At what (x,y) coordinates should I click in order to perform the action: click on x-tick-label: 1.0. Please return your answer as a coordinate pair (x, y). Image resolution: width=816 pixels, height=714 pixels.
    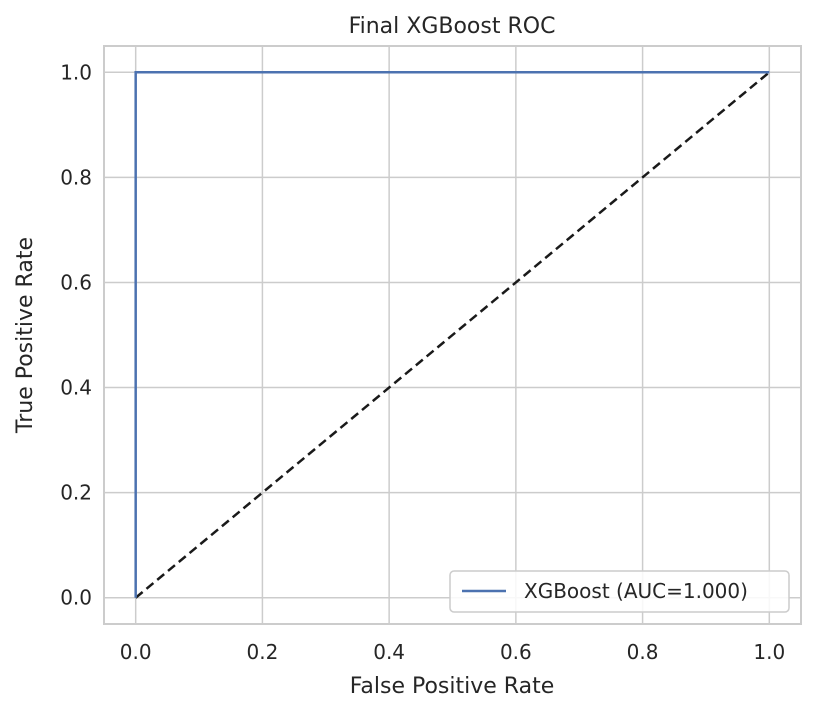
    Looking at the image, I should click on (769, 652).